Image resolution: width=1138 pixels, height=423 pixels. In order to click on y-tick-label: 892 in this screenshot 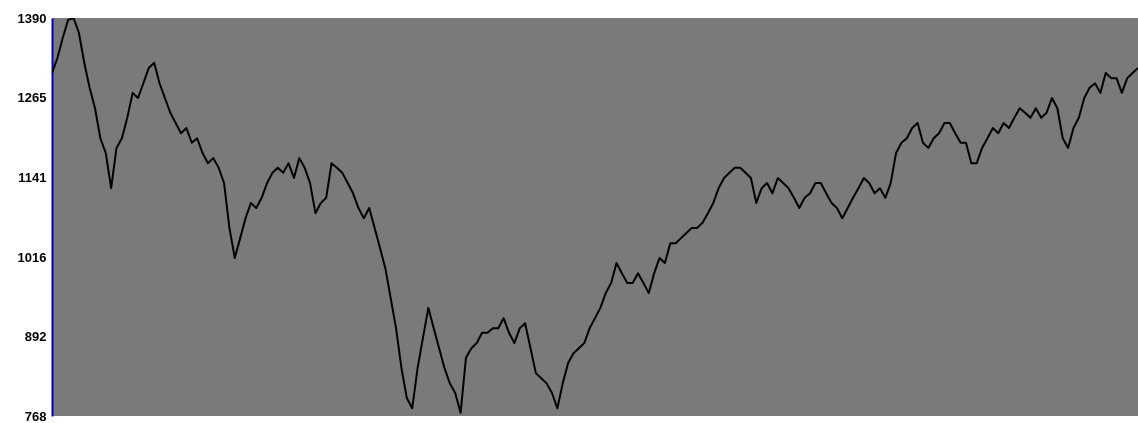, I will do `click(35, 337)`.